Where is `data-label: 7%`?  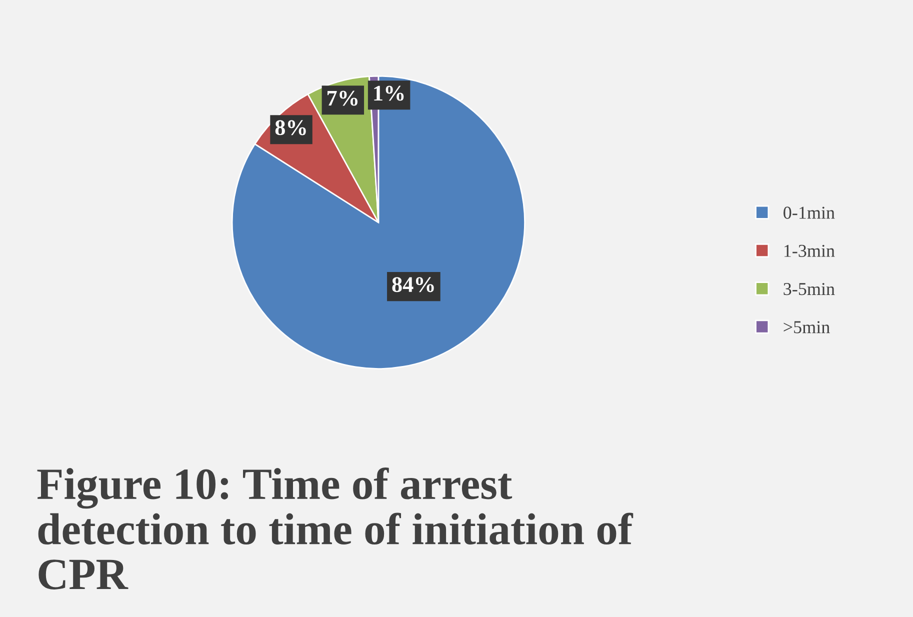 data-label: 7% is located at coordinates (343, 98).